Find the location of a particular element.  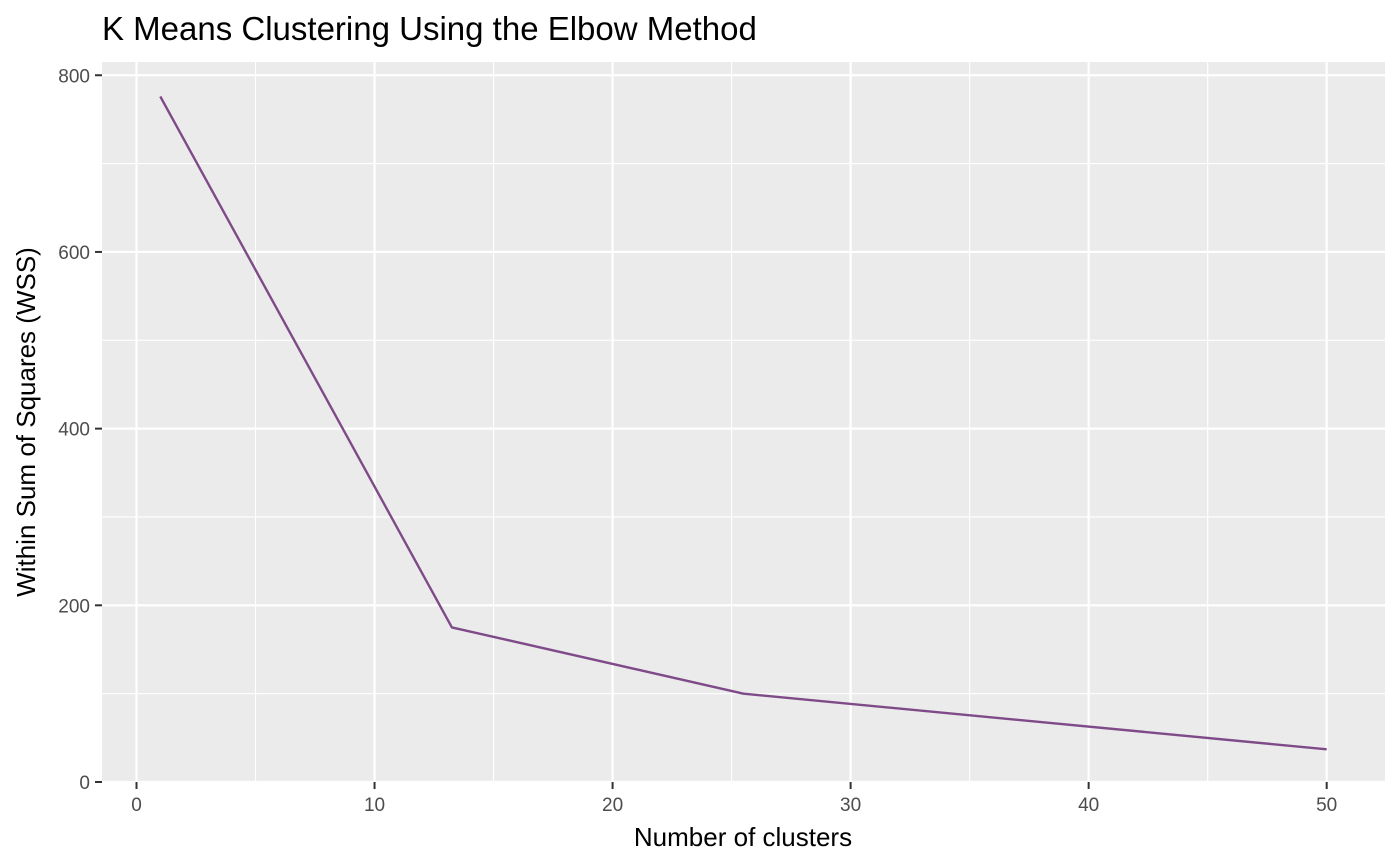

x-tick-label: 10 is located at coordinates (374, 805).